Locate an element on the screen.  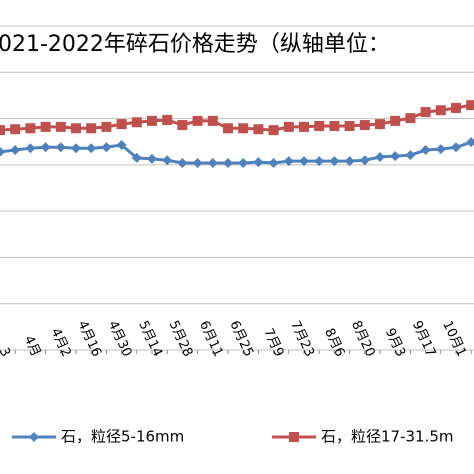
x-tick-label: 4月30 is located at coordinates (120, 339).